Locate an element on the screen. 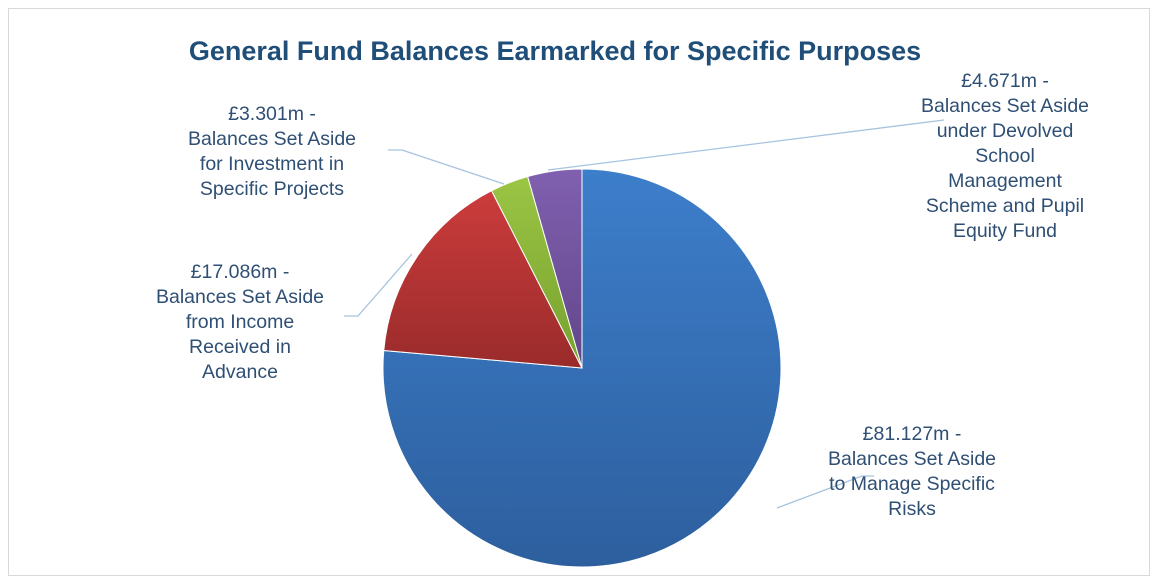  data-label-line: Risks is located at coordinates (912, 509).